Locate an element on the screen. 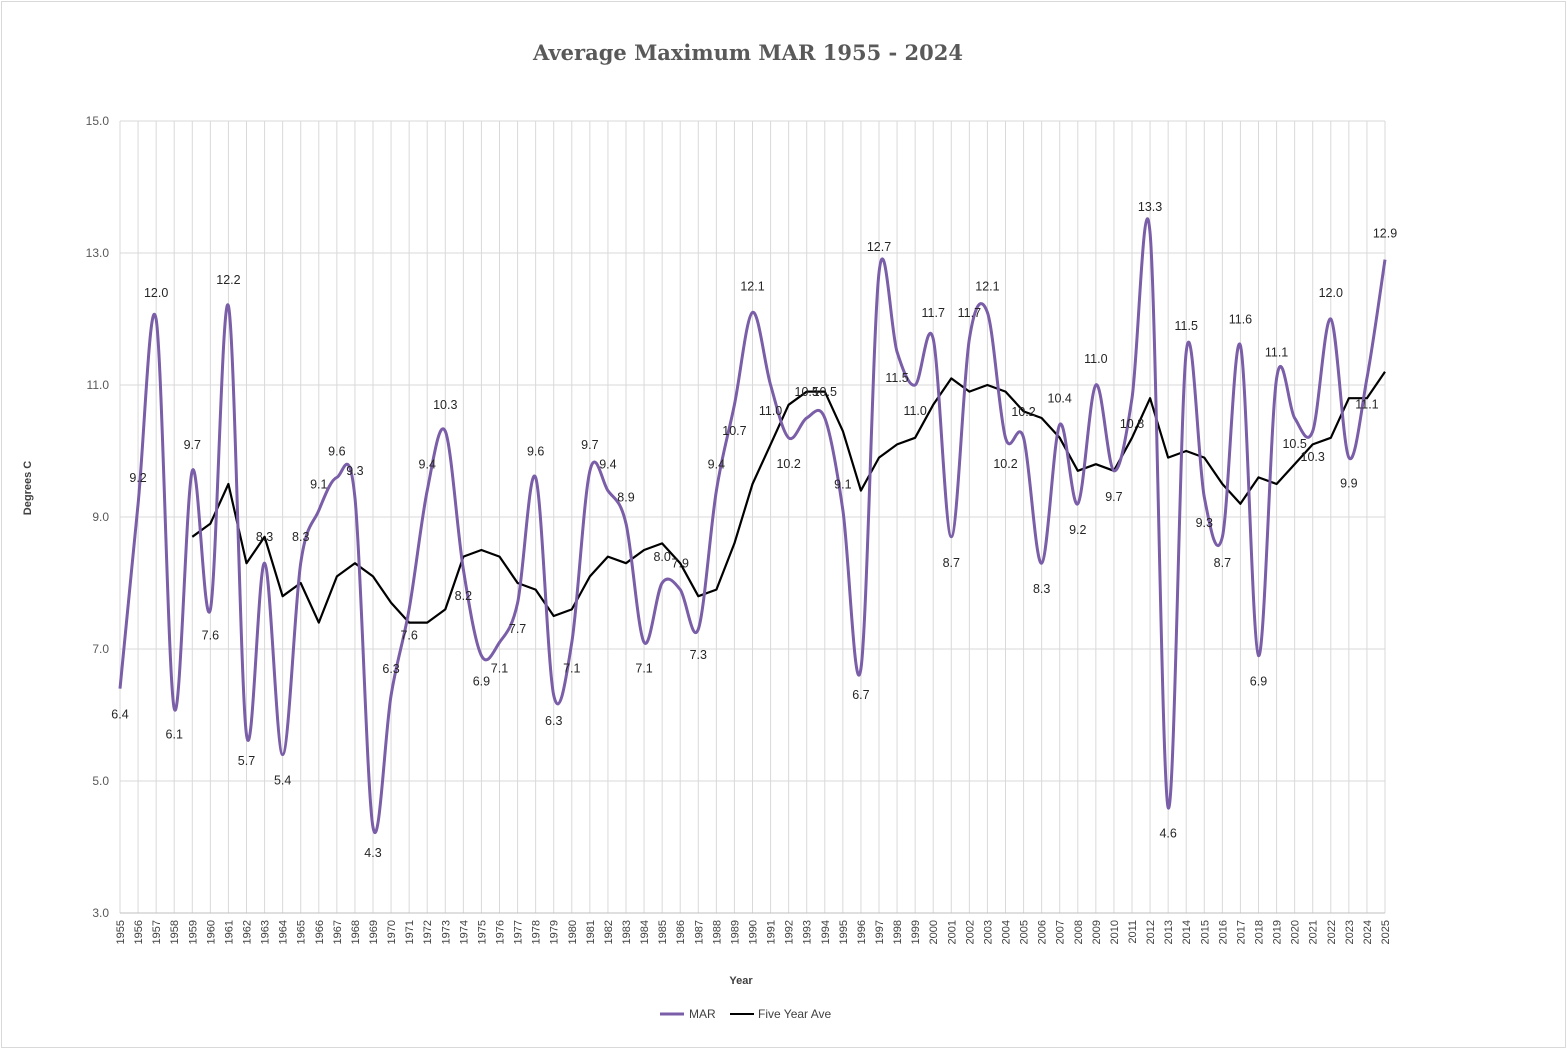 The height and width of the screenshot is (1049, 1567). x-tick-label: 1960 is located at coordinates (211, 932).